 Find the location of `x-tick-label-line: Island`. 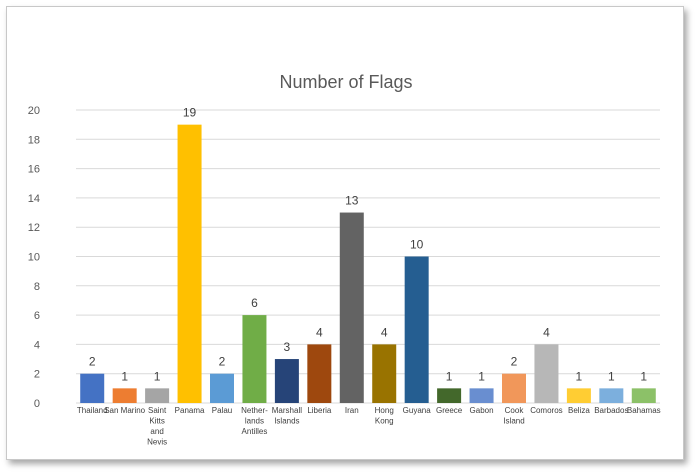

x-tick-label-line: Island is located at coordinates (513, 421).